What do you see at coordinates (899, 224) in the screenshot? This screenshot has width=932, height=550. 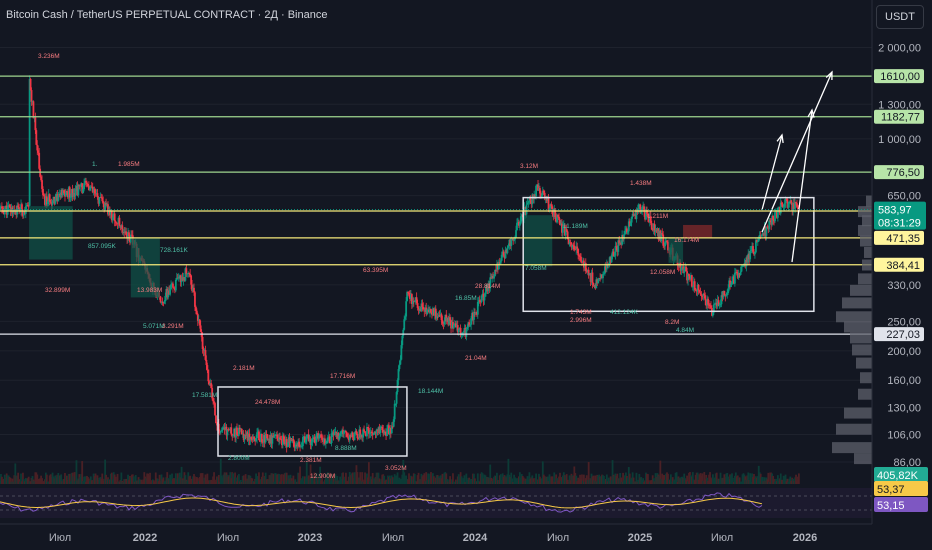 I see `countdown-label: 08:31:29` at bounding box center [899, 224].